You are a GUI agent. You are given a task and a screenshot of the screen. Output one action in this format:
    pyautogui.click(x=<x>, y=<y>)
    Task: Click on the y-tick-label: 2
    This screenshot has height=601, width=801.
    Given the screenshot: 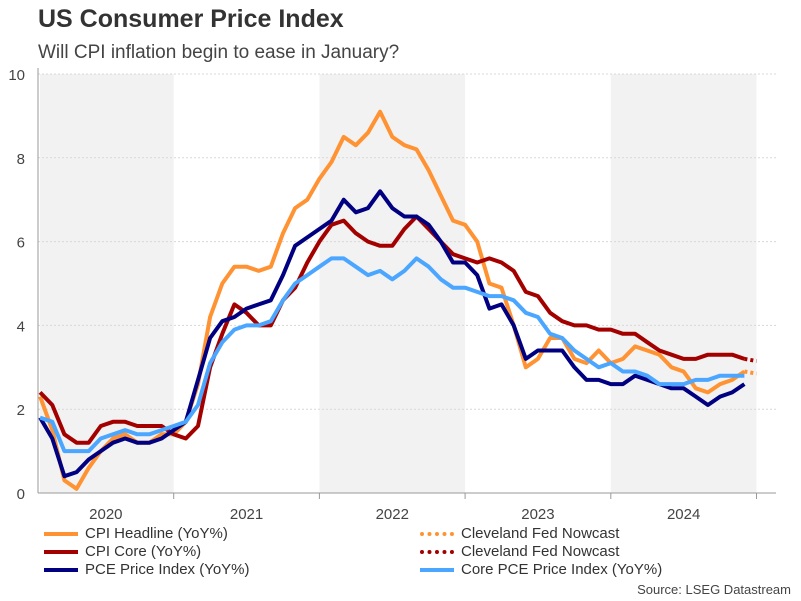 What is the action you would take?
    pyautogui.click(x=21, y=410)
    